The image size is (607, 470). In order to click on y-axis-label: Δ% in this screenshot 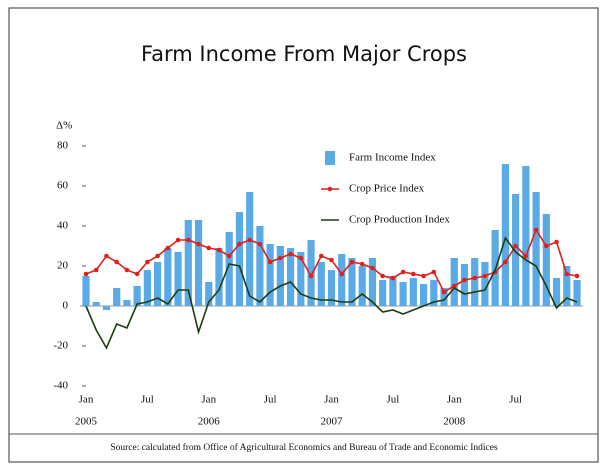, I will do `click(64, 126)`.